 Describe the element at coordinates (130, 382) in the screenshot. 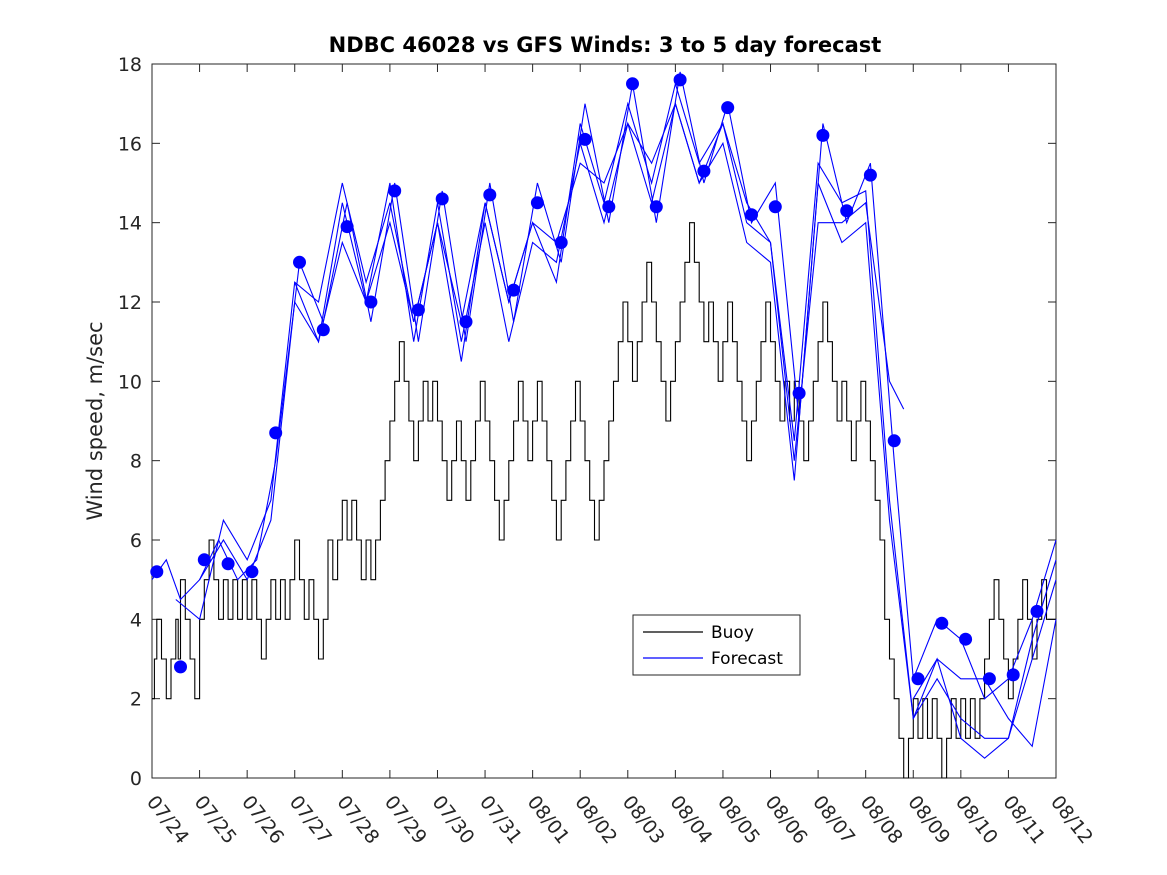

I see `y-tick-label: 10` at that location.